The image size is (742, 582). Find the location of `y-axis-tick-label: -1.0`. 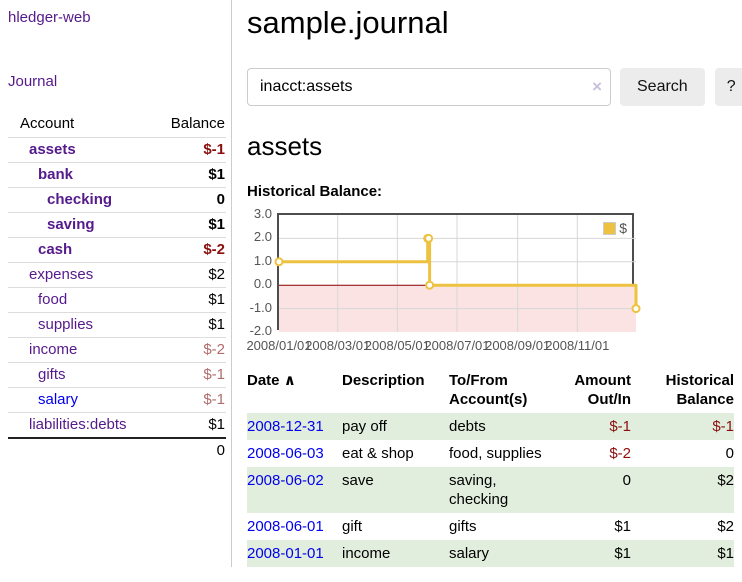

y-axis-tick-label: -1.0 is located at coordinates (260, 307).